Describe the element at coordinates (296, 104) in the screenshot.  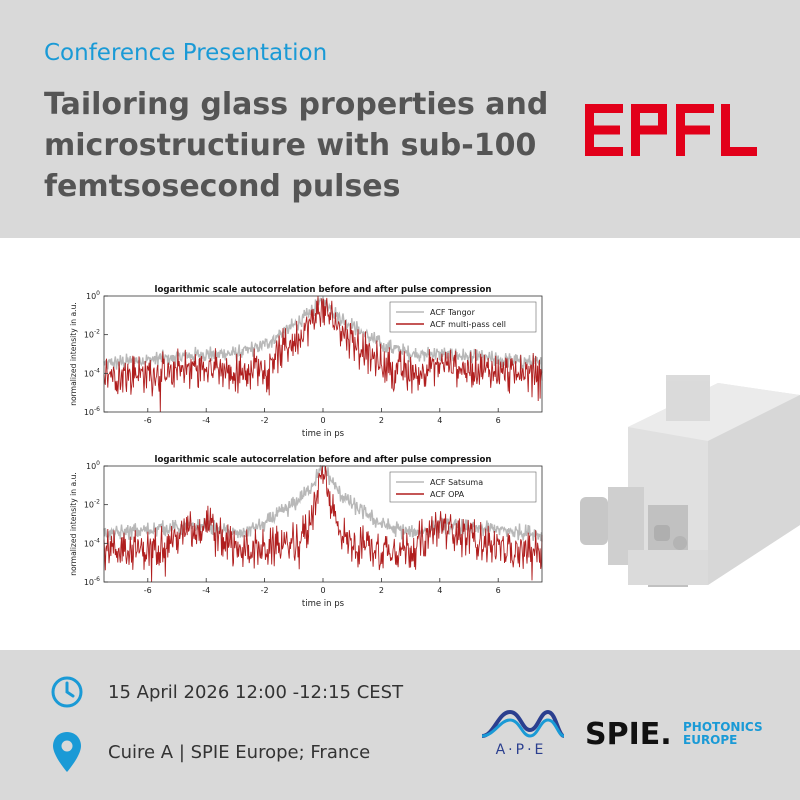
I see `title-line: Tailoring glass properties and` at that location.